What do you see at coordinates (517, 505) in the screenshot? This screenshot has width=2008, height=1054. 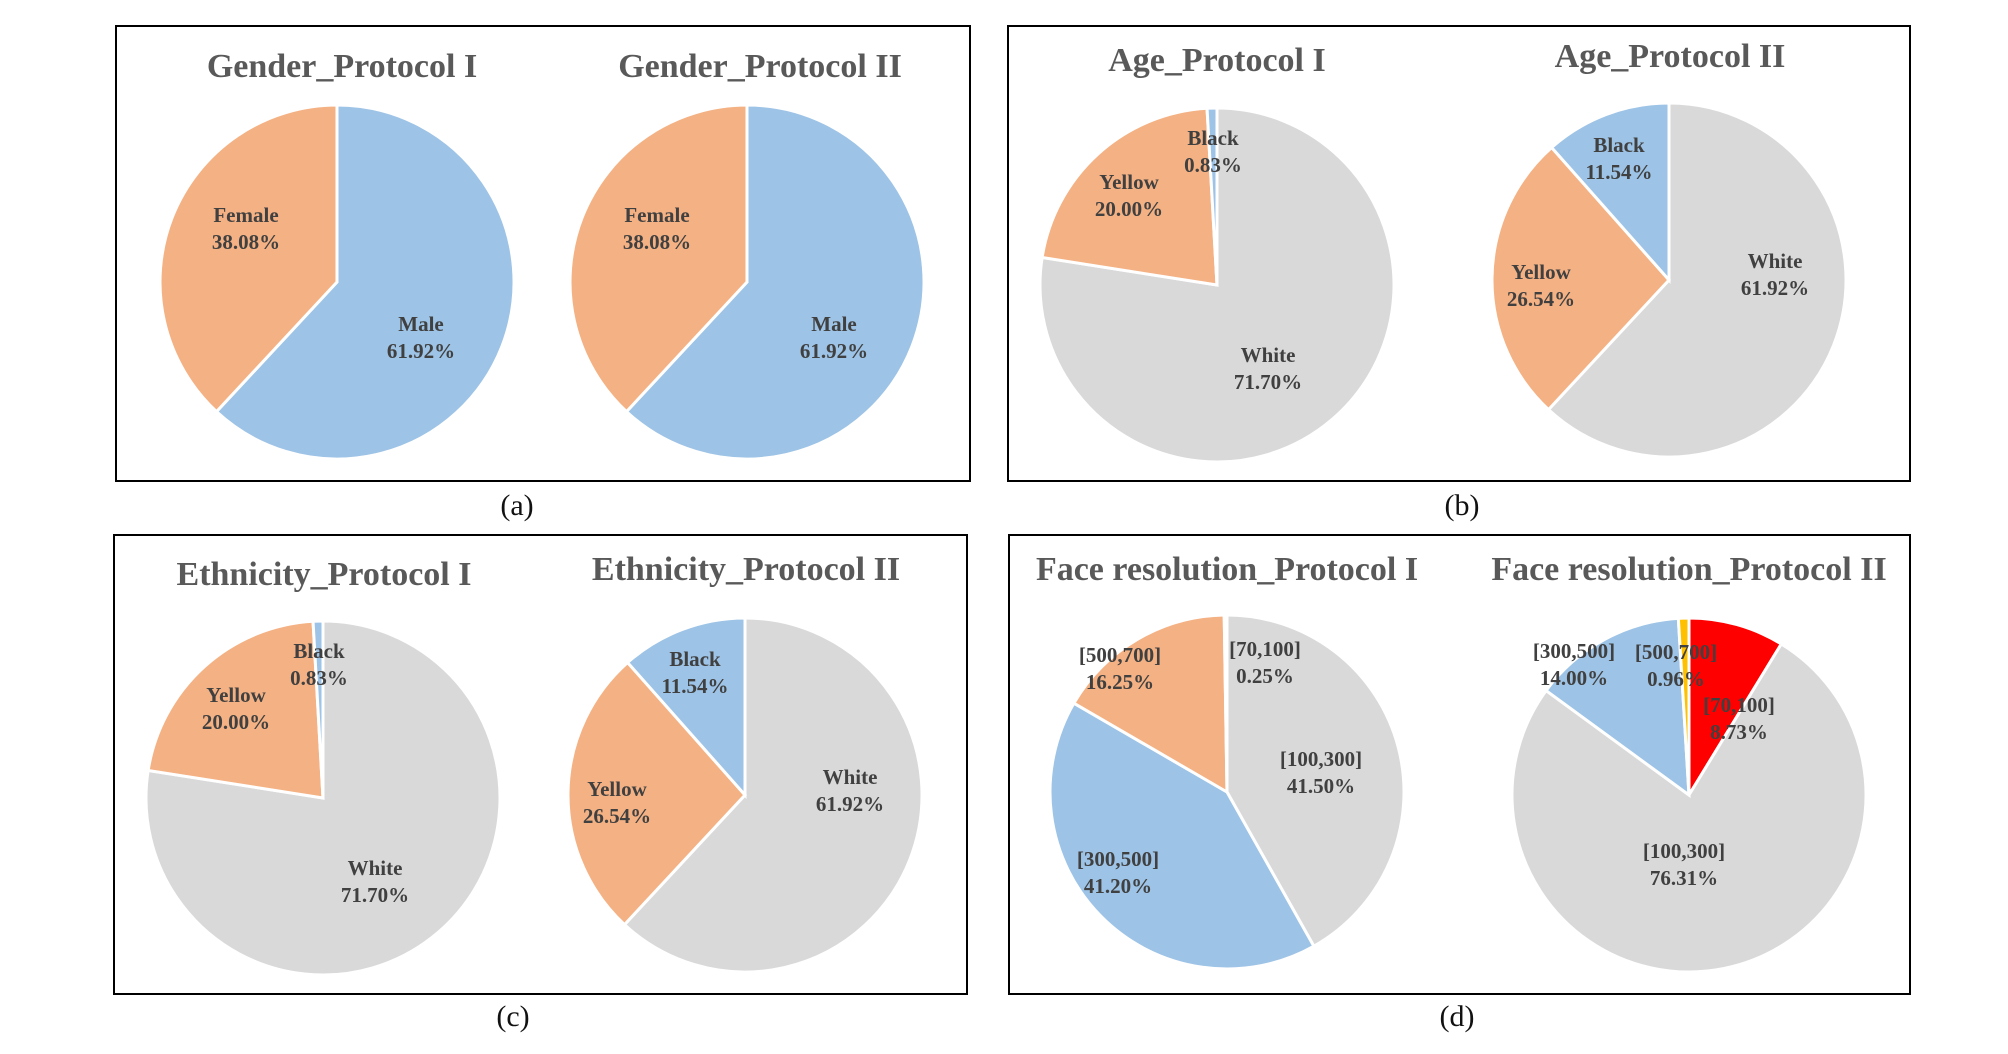 I see `caption-a: (a)` at bounding box center [517, 505].